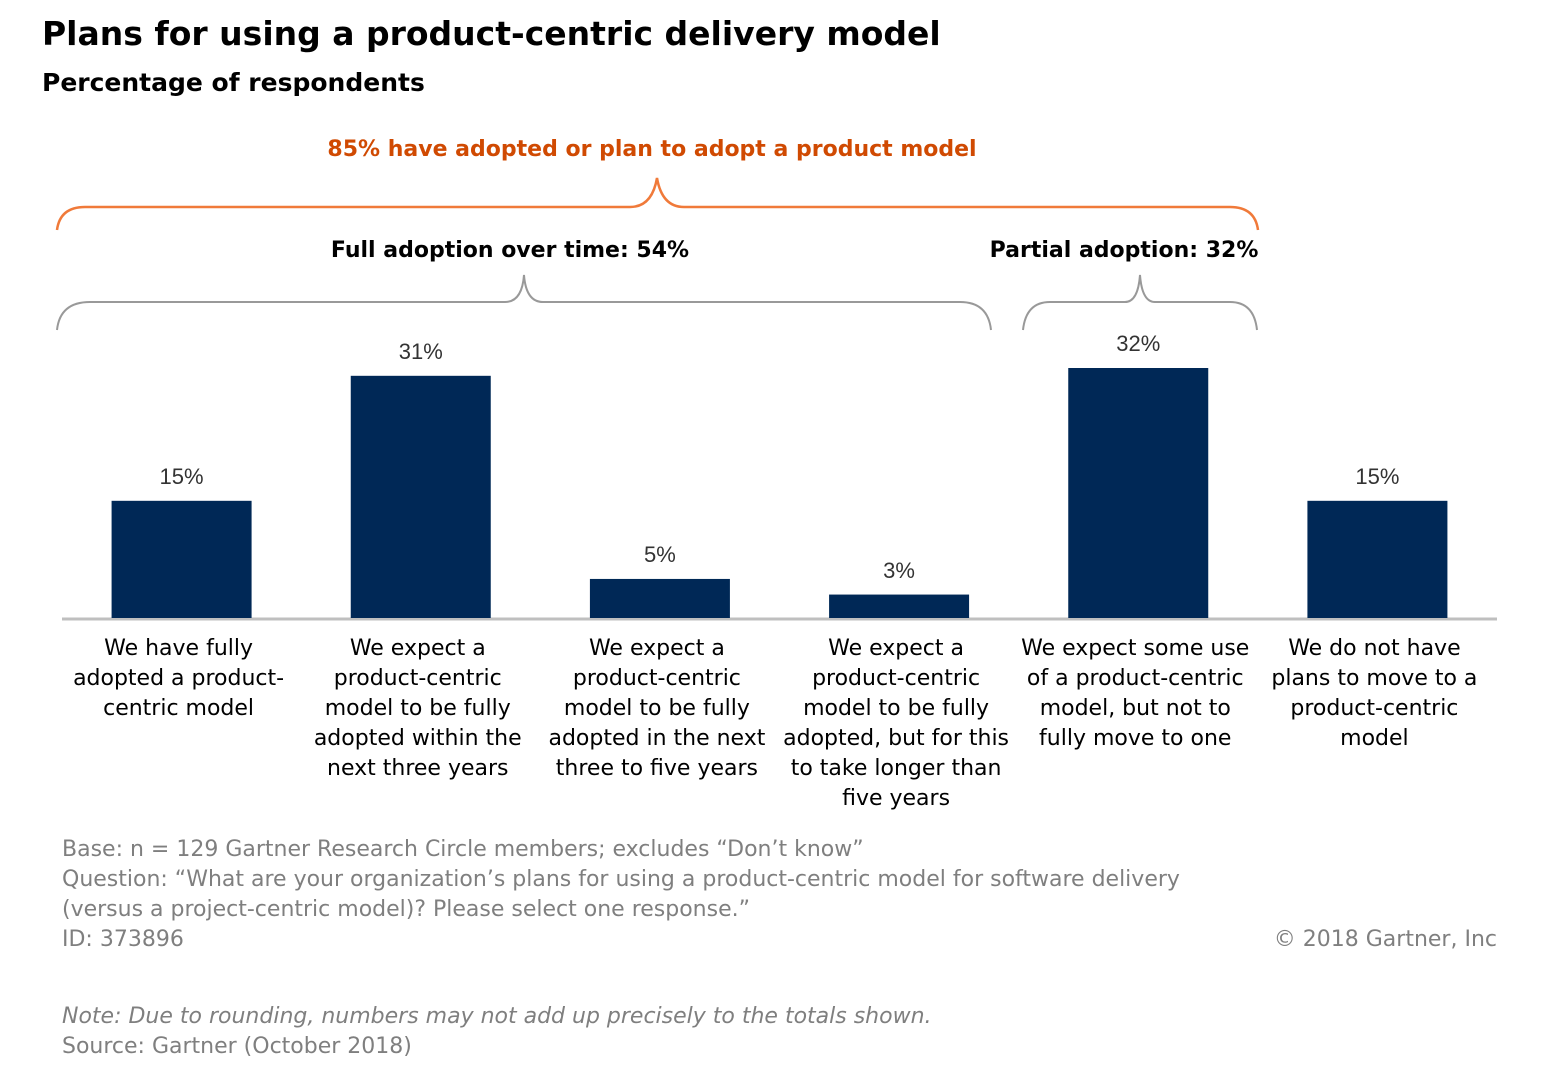  Describe the element at coordinates (1140, 302) in the screenshot. I see `partial-bracket` at that location.